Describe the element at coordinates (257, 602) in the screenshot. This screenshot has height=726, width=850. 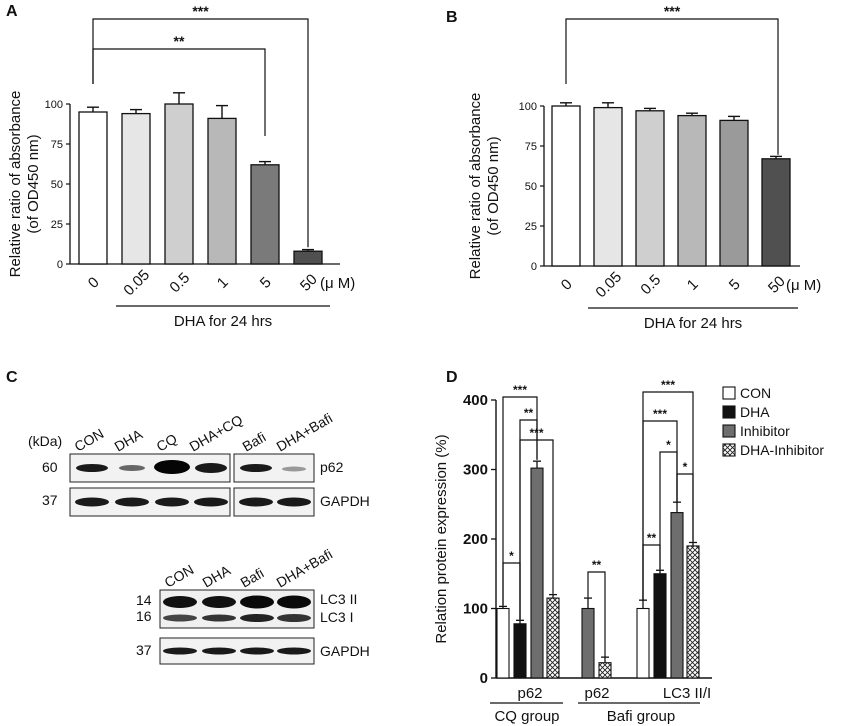
I see `band-lc3ii-bafi` at that location.